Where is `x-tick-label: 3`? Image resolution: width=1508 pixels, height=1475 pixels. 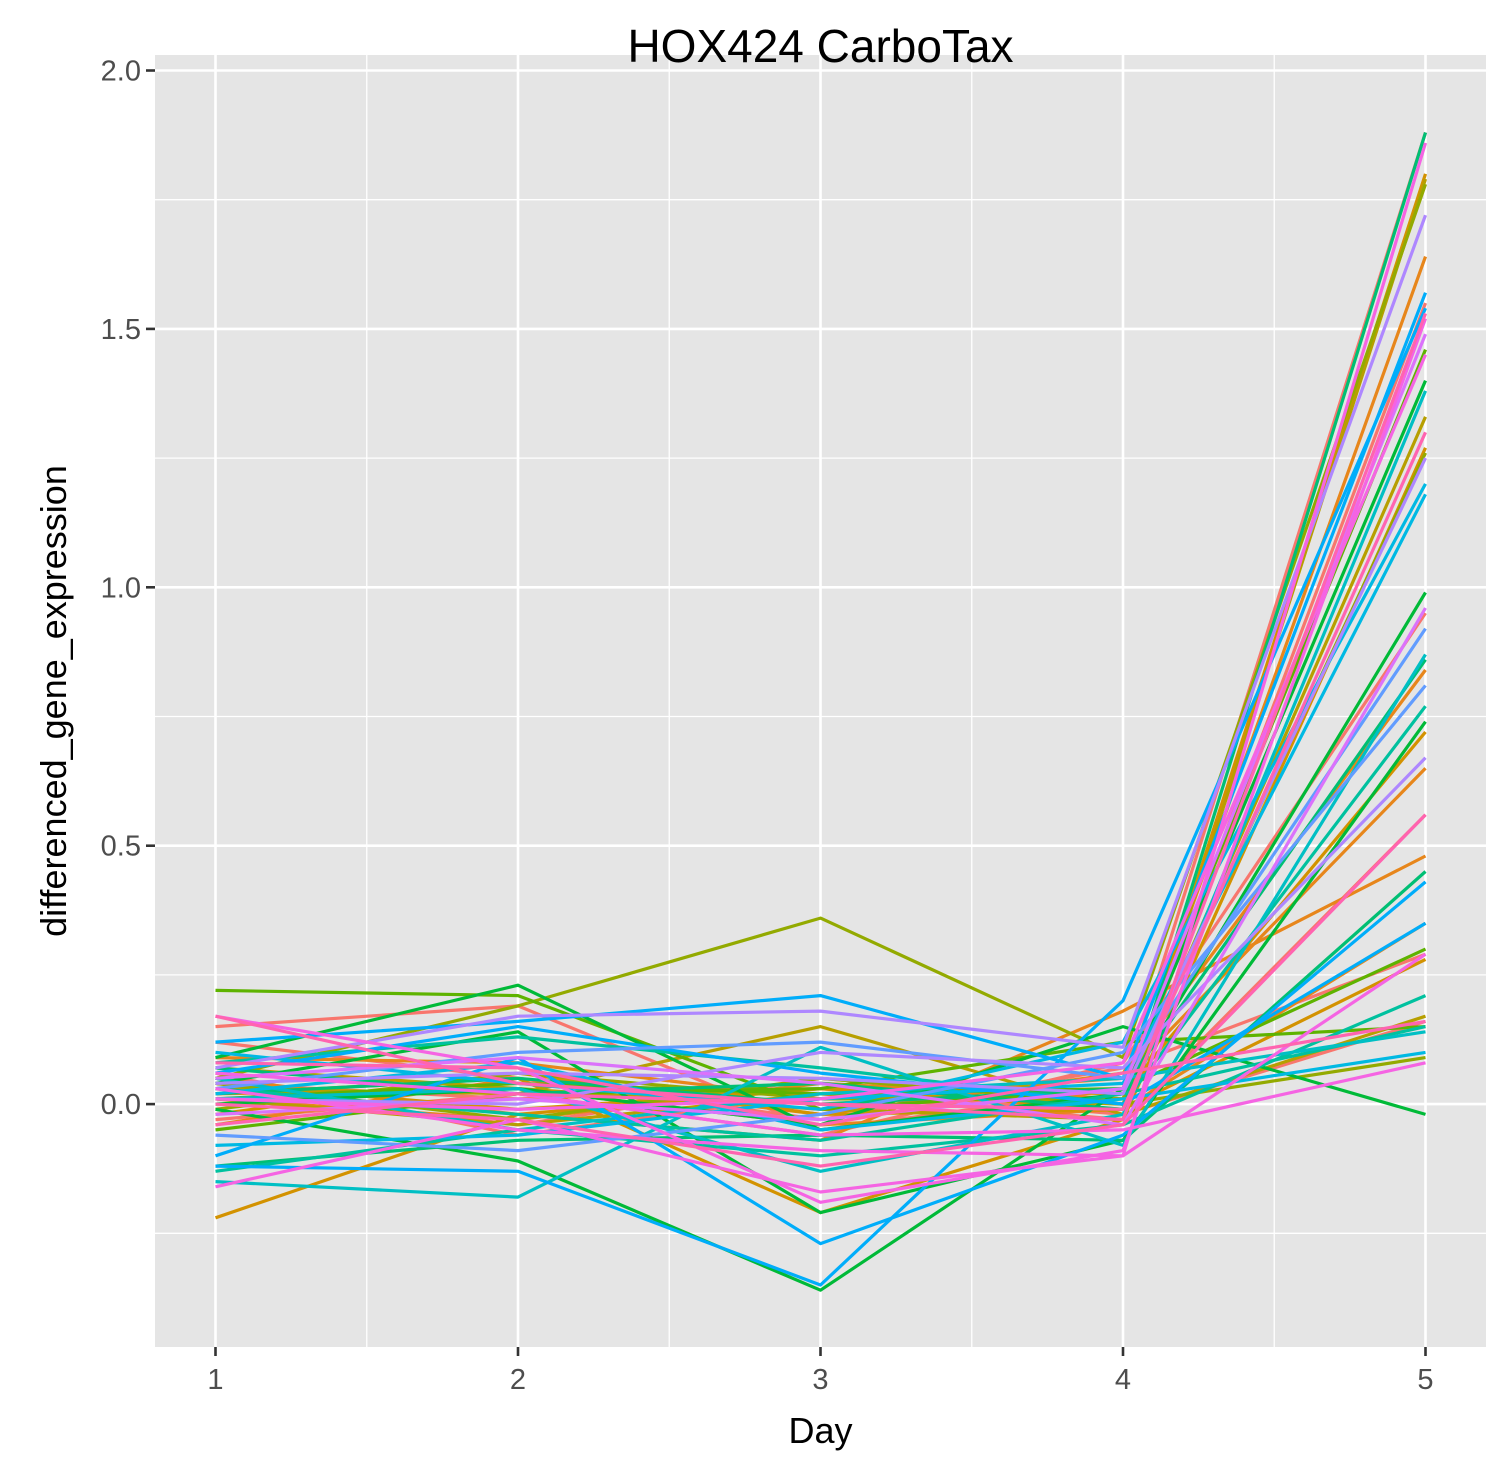 x-tick-label: 3 is located at coordinates (820, 1380).